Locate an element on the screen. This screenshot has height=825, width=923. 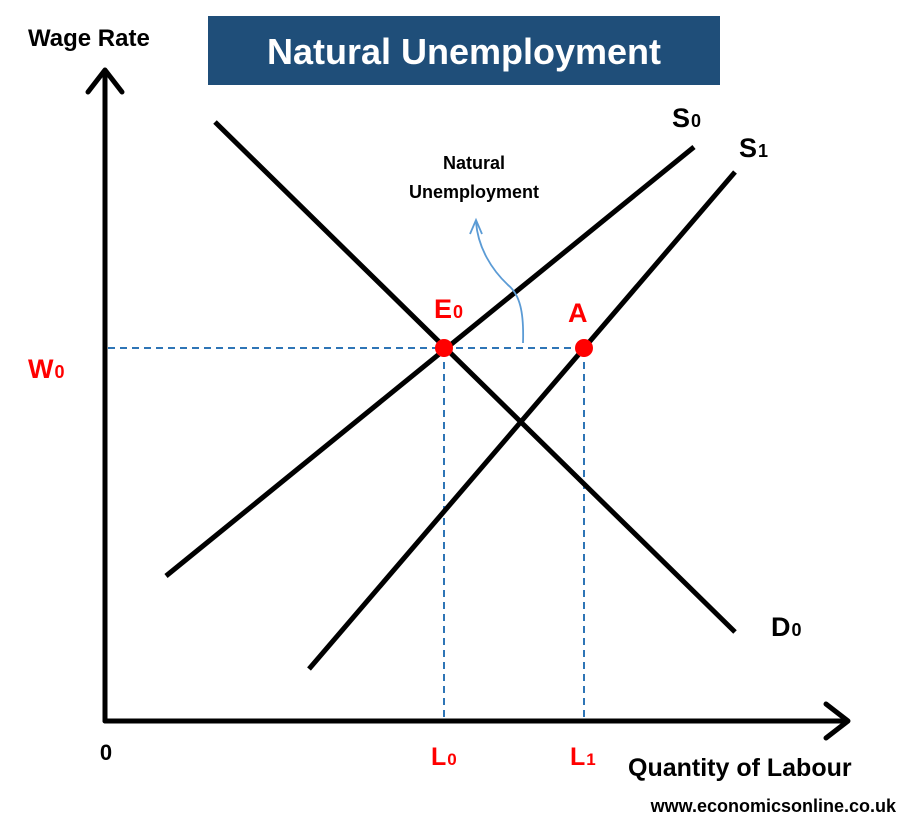
demand-d0-label: D0 is located at coordinates (786, 627).